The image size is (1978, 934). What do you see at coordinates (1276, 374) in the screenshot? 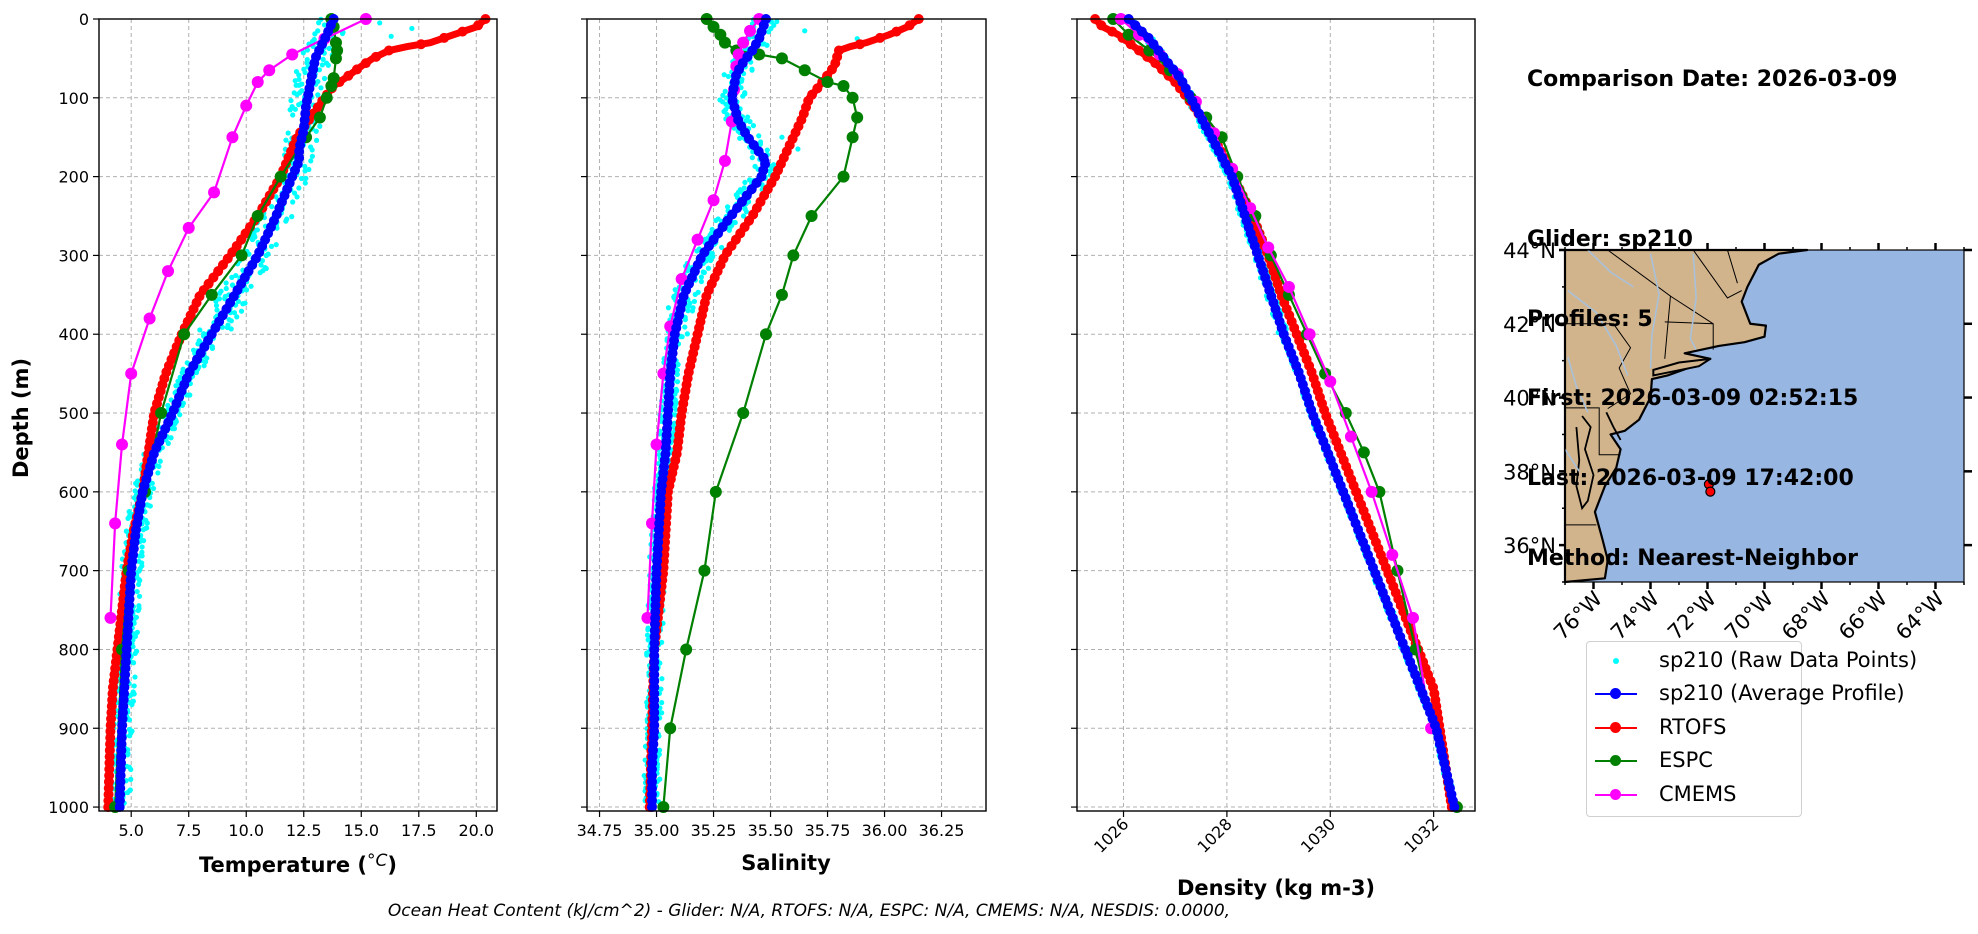
I see `series-cmems` at bounding box center [1276, 374].